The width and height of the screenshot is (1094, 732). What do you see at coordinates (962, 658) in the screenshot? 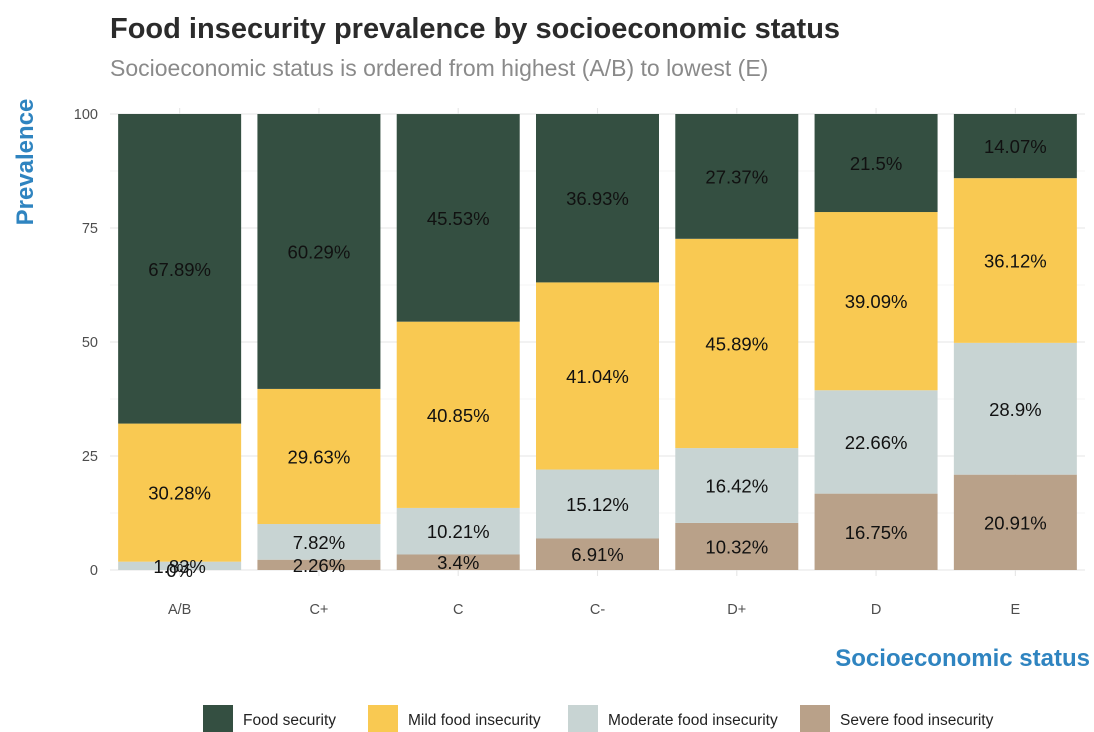
I see `x-axis-title: Socioeconomic status` at bounding box center [962, 658].